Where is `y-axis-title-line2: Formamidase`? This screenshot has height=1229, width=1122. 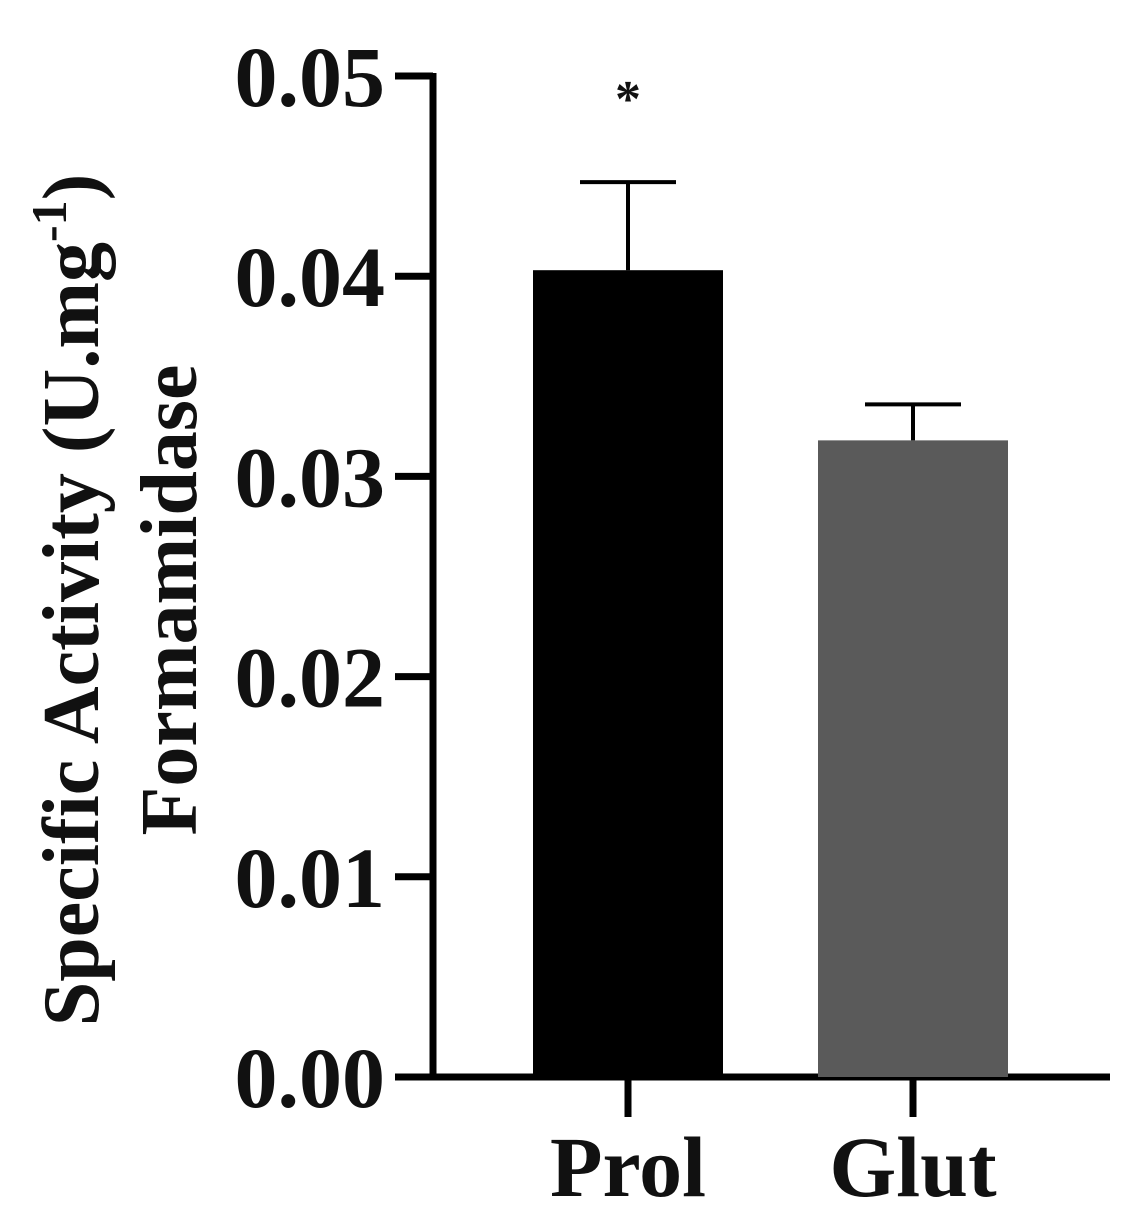
y-axis-title-line2: Formamidase is located at coordinates (170, 599).